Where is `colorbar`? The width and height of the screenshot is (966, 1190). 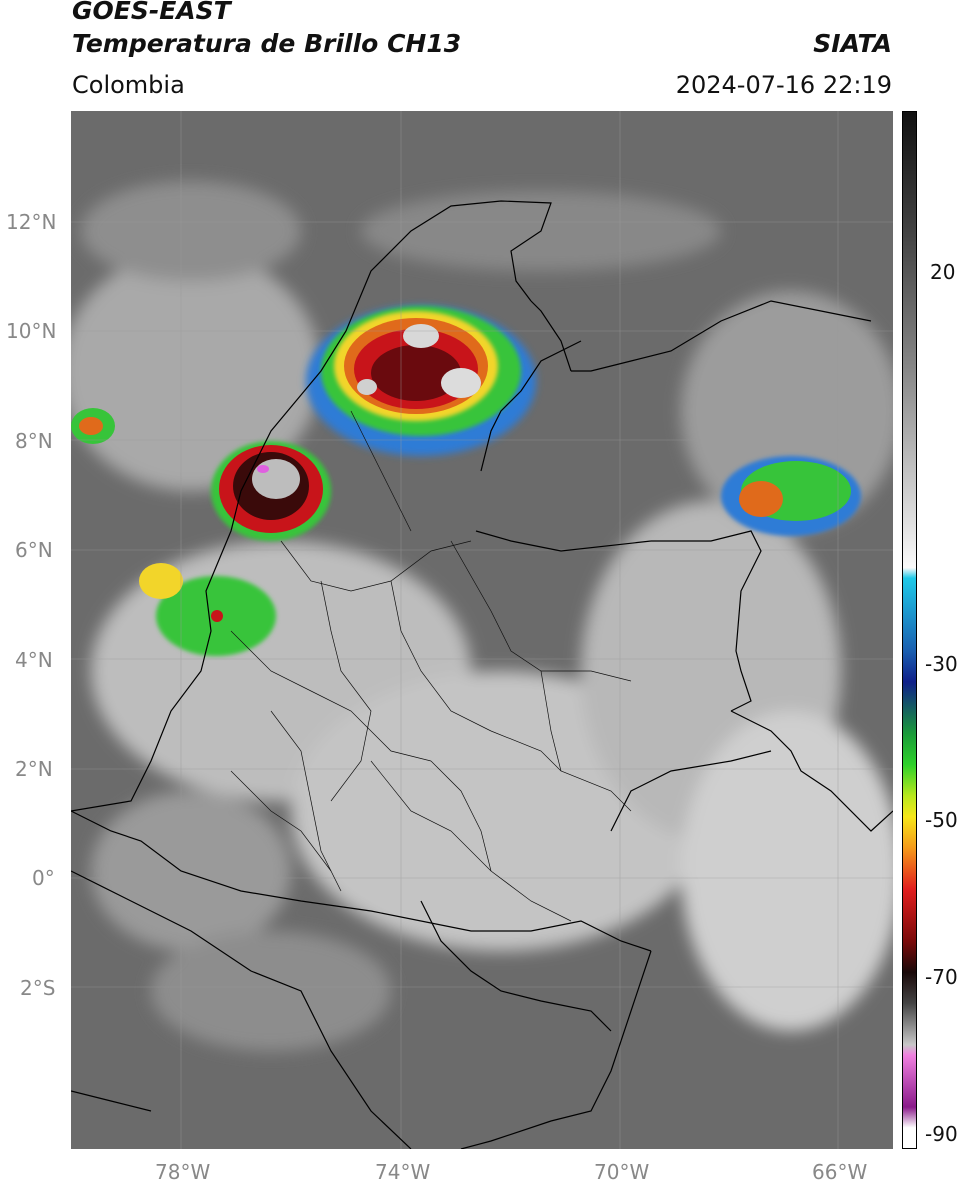 colorbar is located at coordinates (909, 630).